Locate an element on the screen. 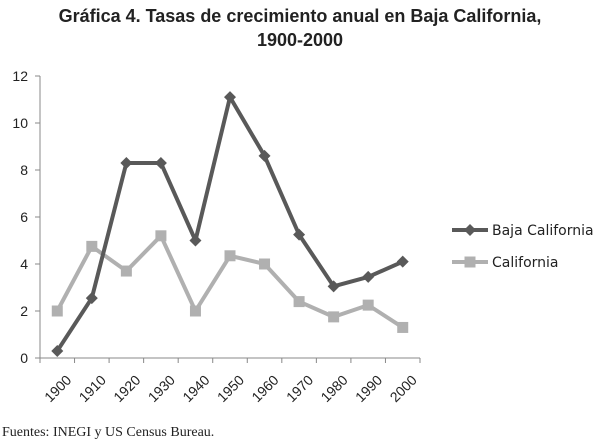 This screenshot has width=600, height=441. x-tick-label: 1960 is located at coordinates (264, 388).